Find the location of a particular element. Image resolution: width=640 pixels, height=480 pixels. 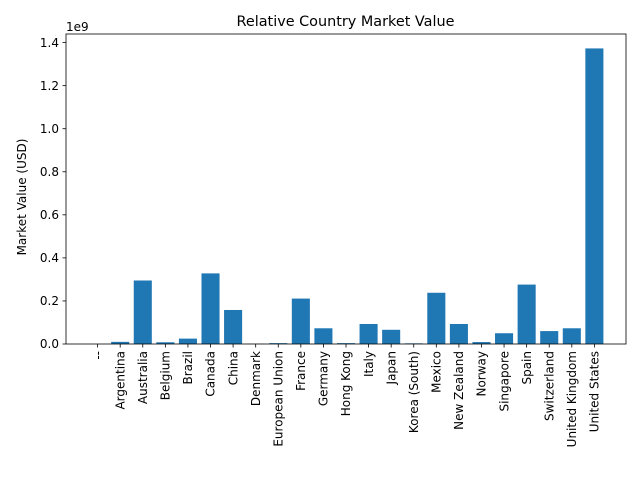

x-tick-label: -- is located at coordinates (98, 355).